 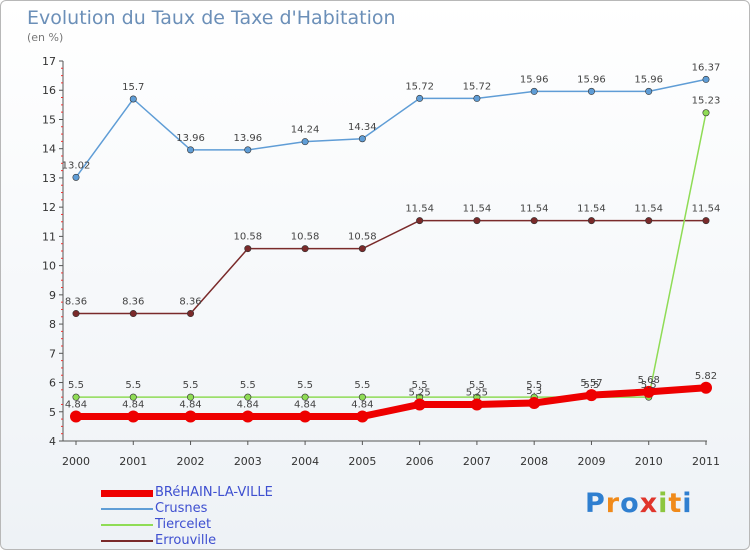 I want to click on series-line-br-hain-la-ville, so click(x=391, y=402).